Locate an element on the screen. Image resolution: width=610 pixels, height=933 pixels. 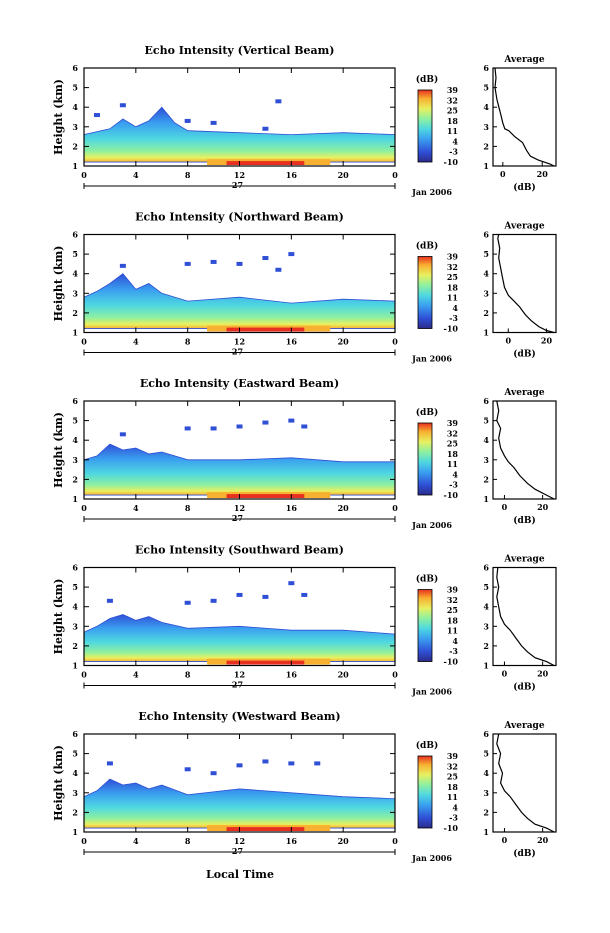
average-frame is located at coordinates (524, 616).